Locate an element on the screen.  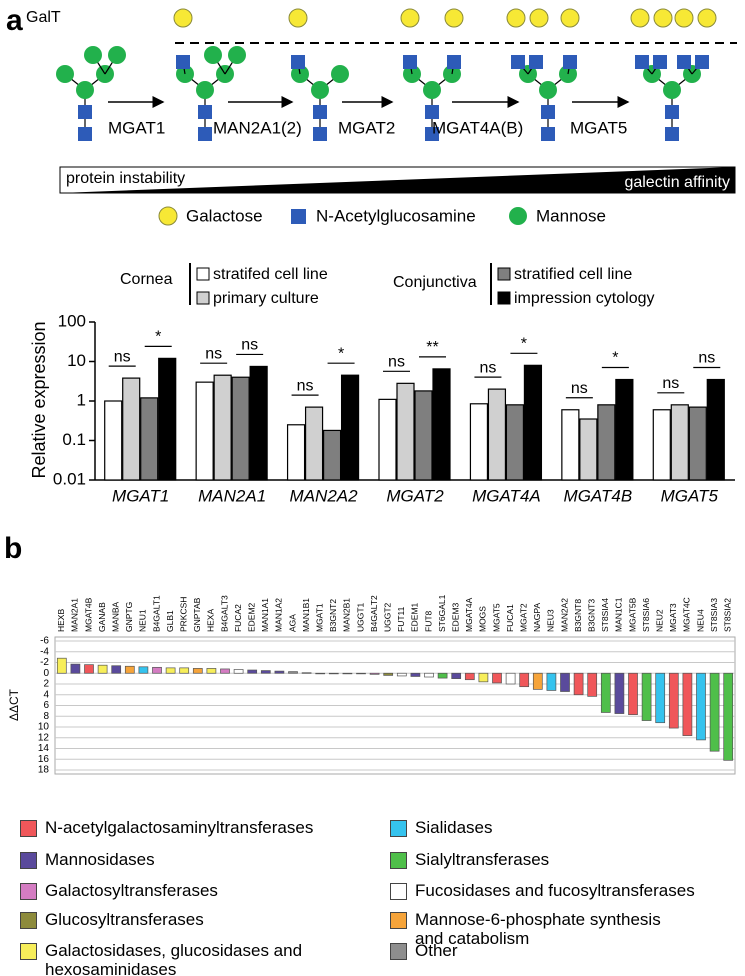
x-tick-label: MGAT2 is located at coordinates (523, 617).